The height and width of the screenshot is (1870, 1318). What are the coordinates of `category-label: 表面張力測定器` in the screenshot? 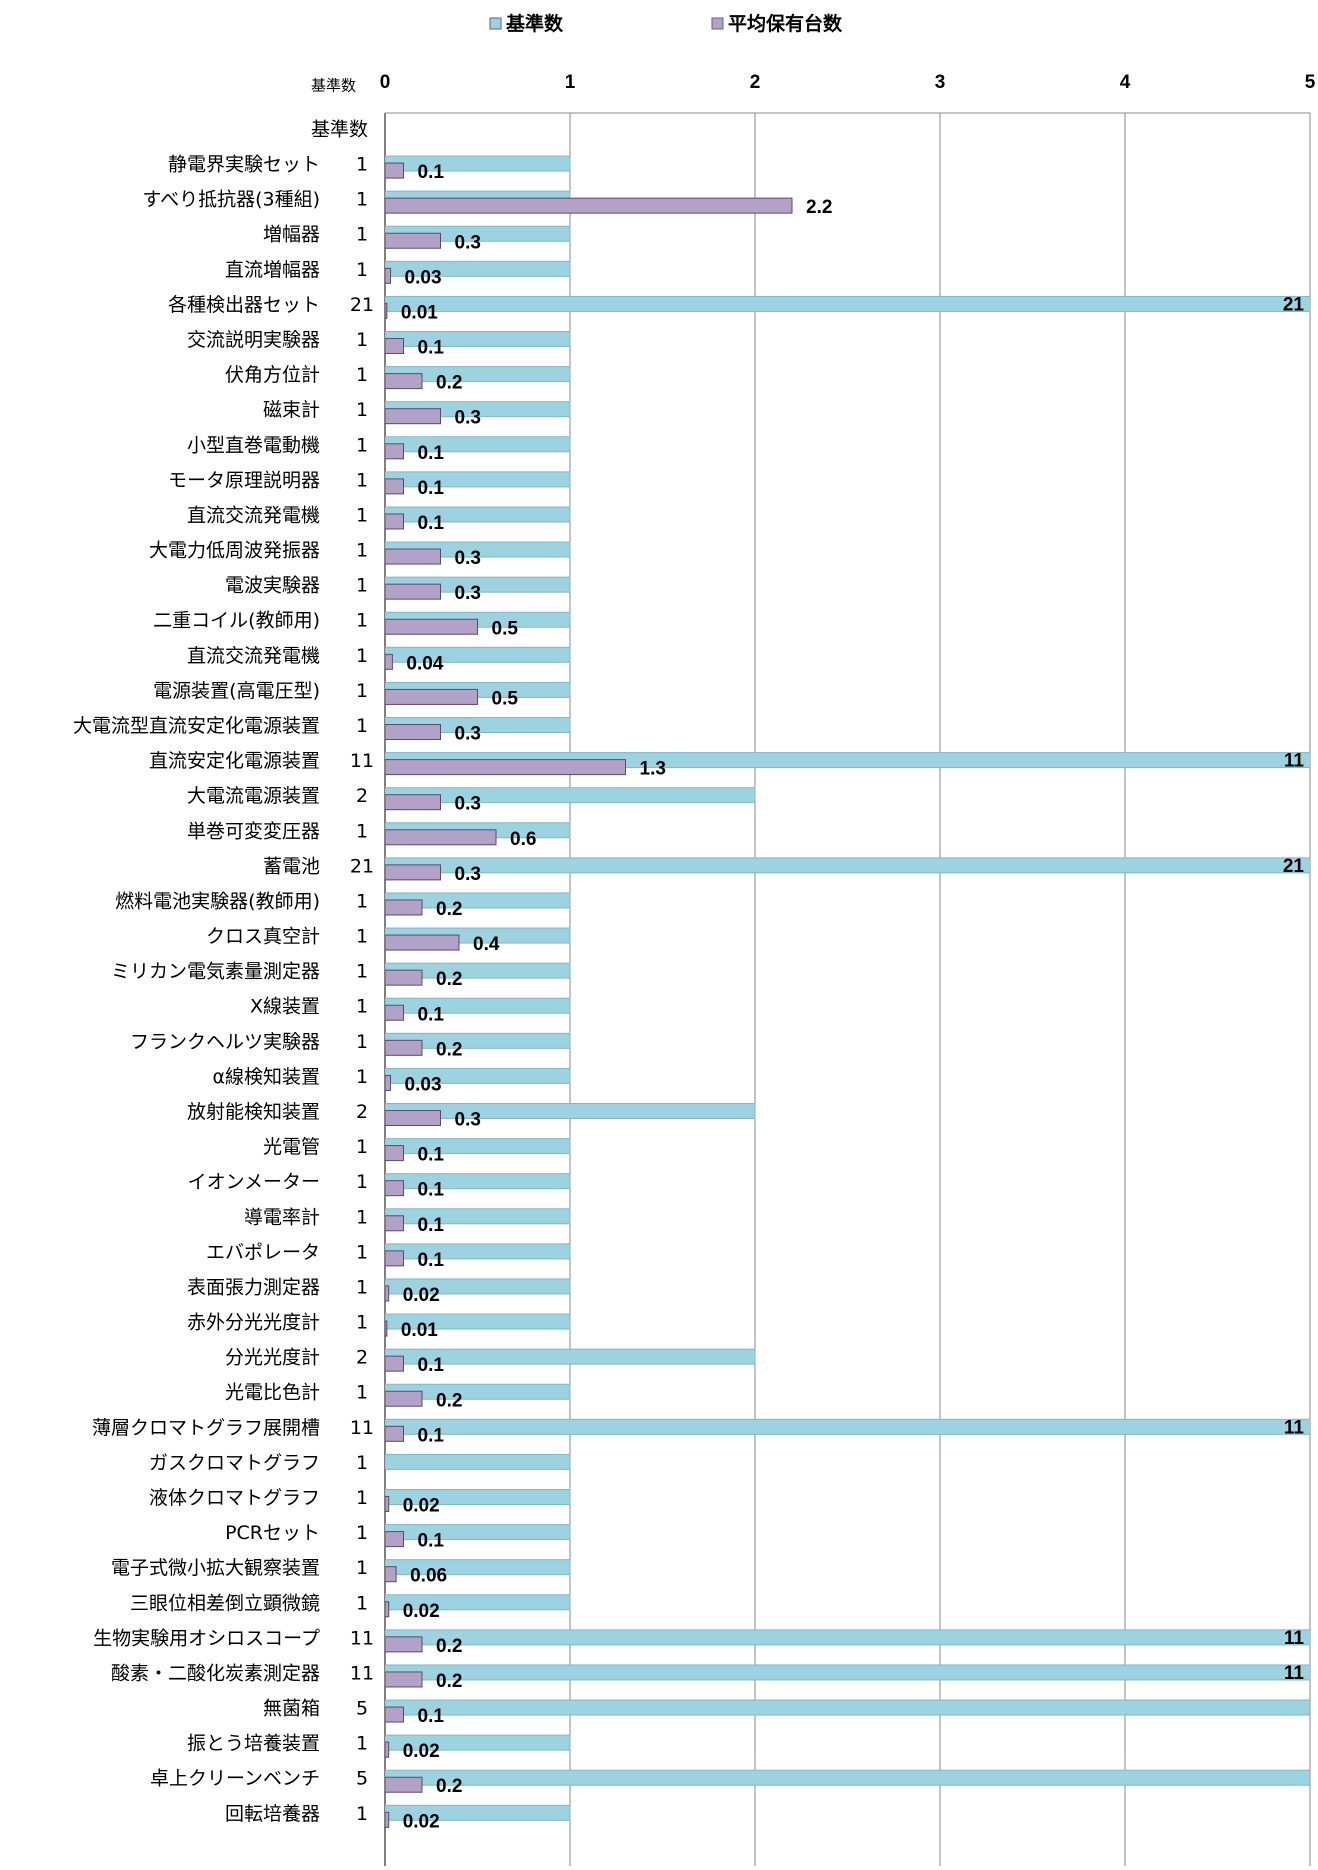 It's located at (253, 1287).